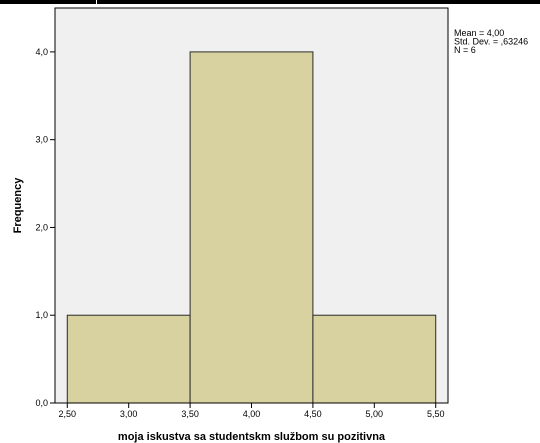 The width and height of the screenshot is (540, 443). Describe the element at coordinates (465, 50) in the screenshot. I see `stat-n: N = 6` at that location.